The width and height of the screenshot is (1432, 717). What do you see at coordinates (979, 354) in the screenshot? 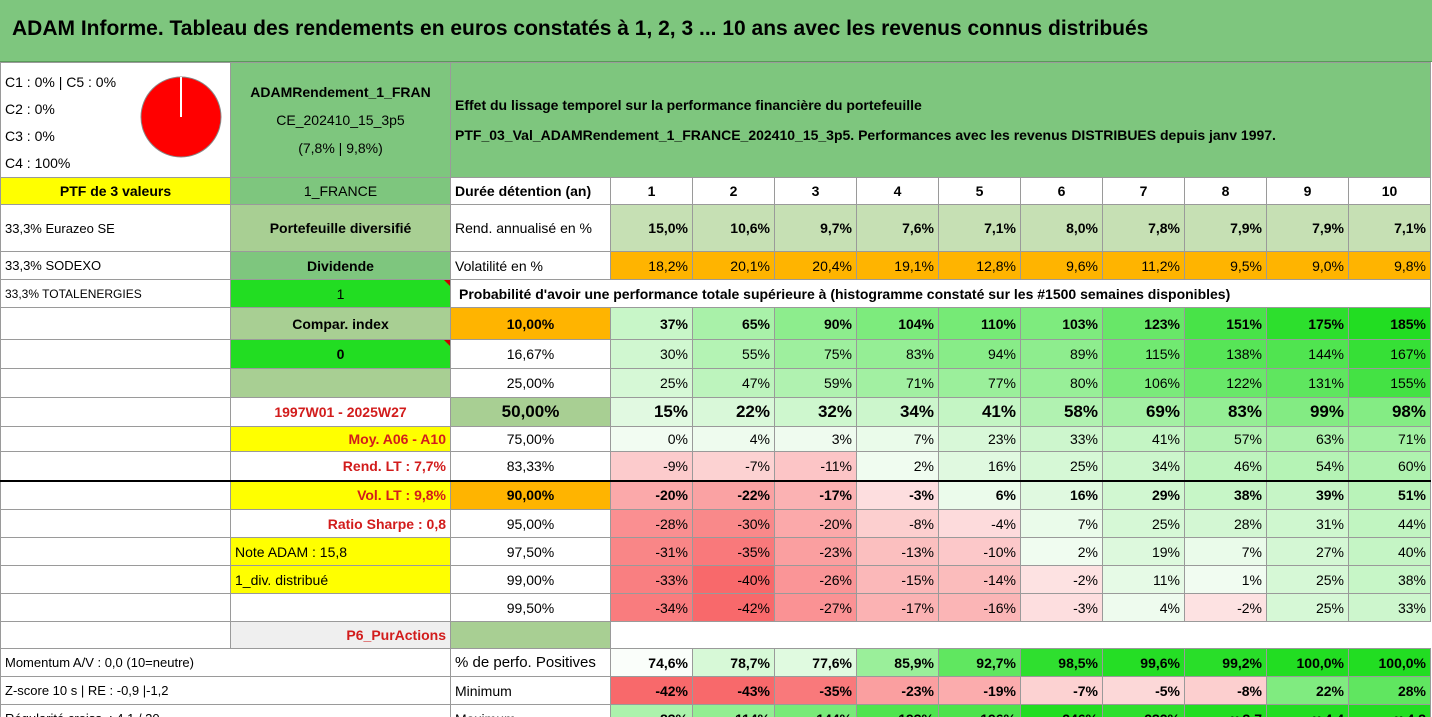
I see `quantile-value: 94%` at bounding box center [979, 354].